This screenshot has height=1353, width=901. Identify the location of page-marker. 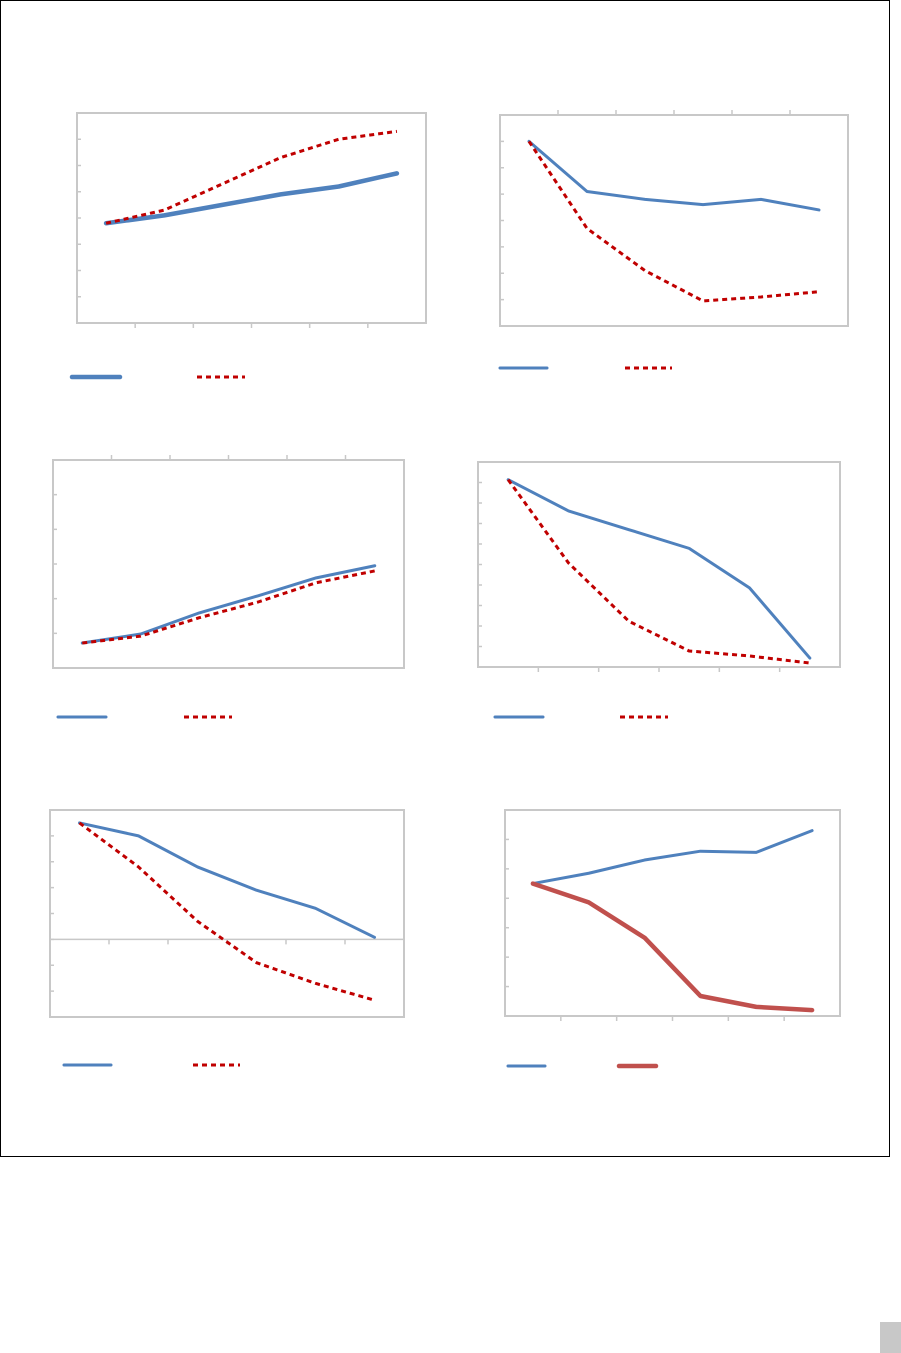
(890, 1337).